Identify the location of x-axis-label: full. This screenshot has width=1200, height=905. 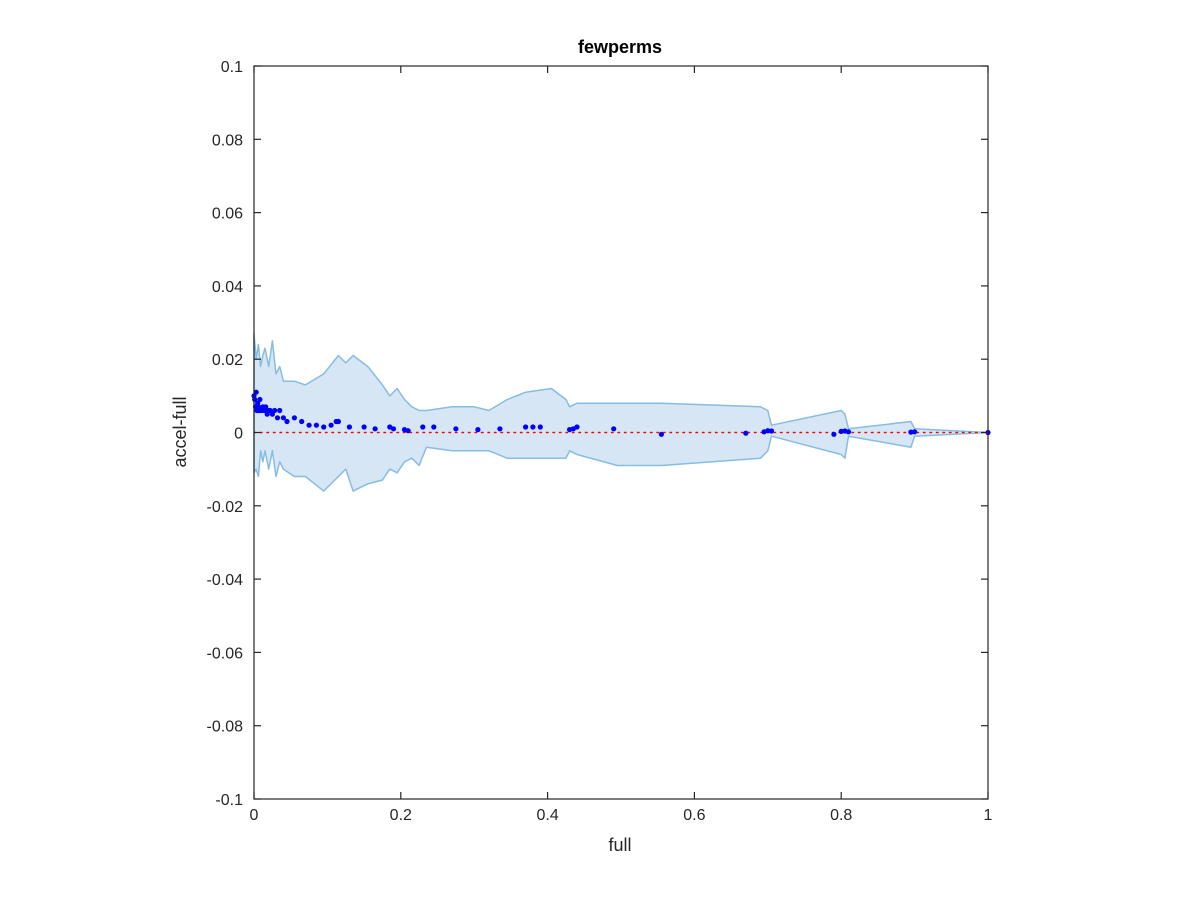
(619, 845).